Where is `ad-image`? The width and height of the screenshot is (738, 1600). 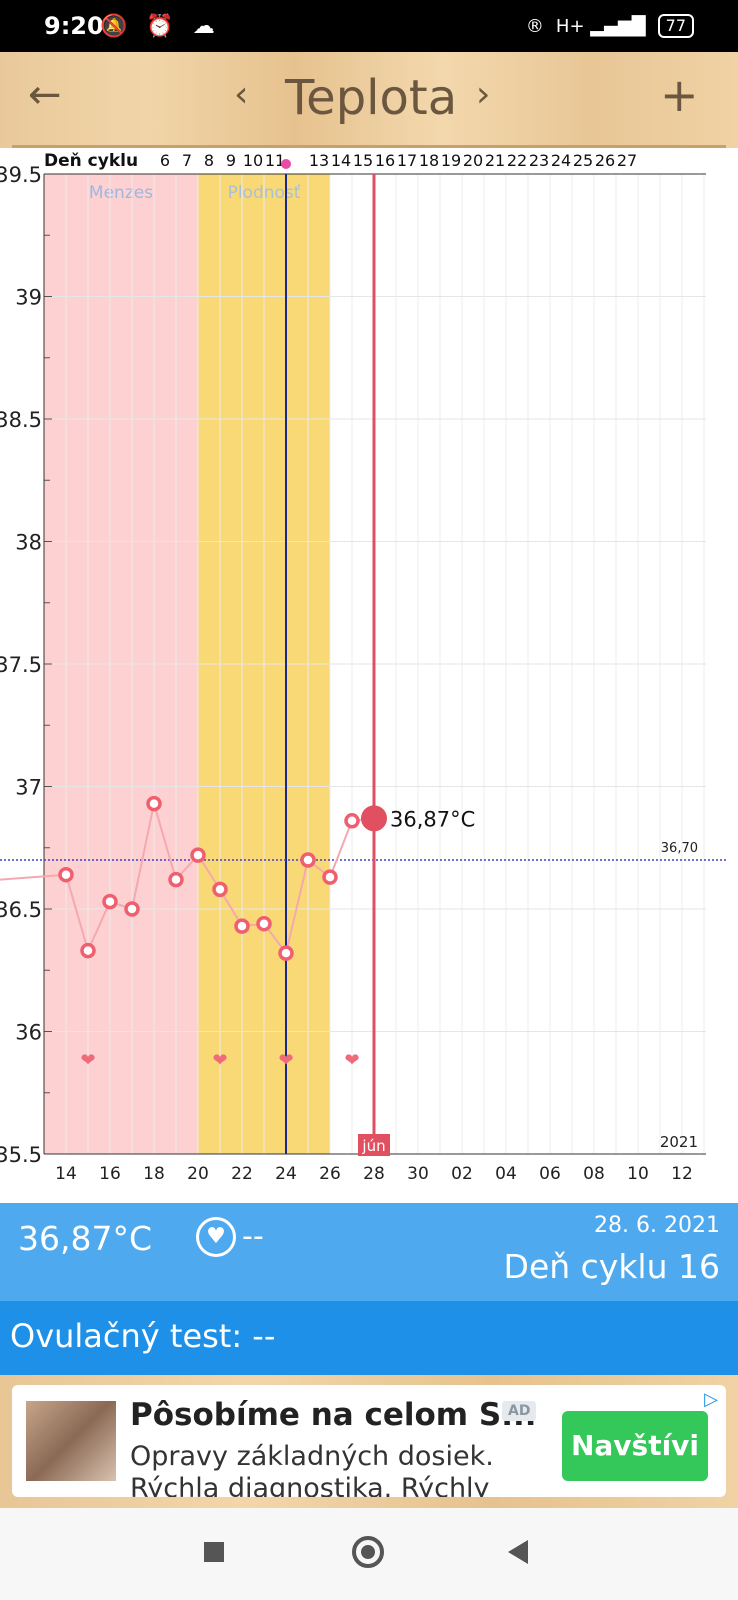 ad-image is located at coordinates (71, 1441).